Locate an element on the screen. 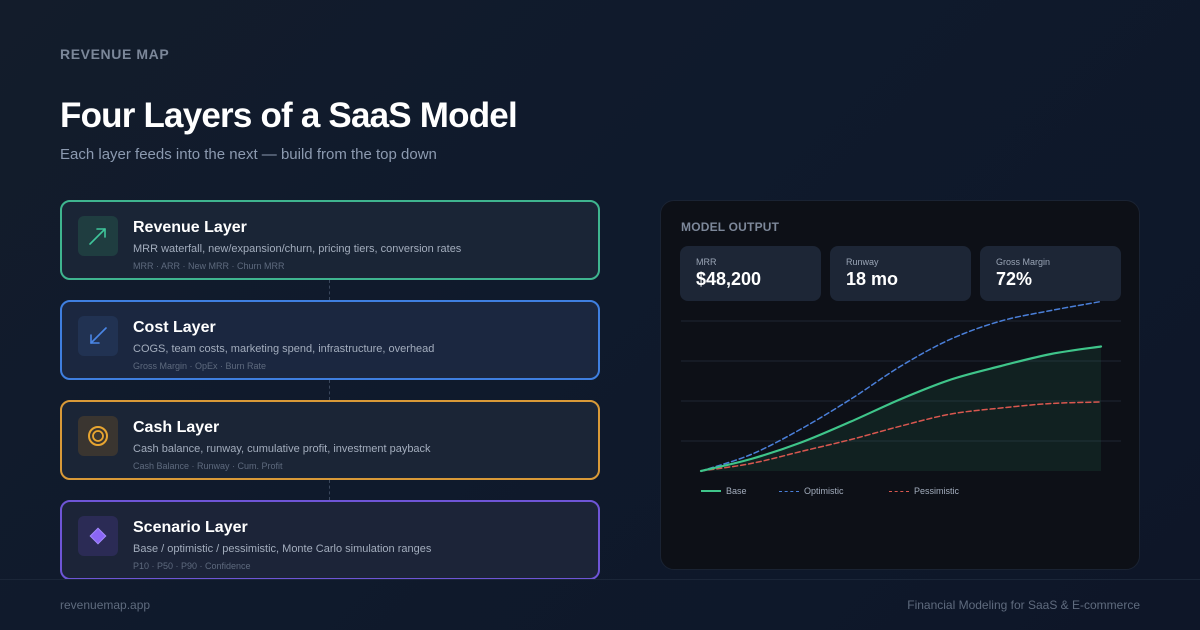 This screenshot has height=630, width=1200. stat-label: Runway is located at coordinates (862, 262).